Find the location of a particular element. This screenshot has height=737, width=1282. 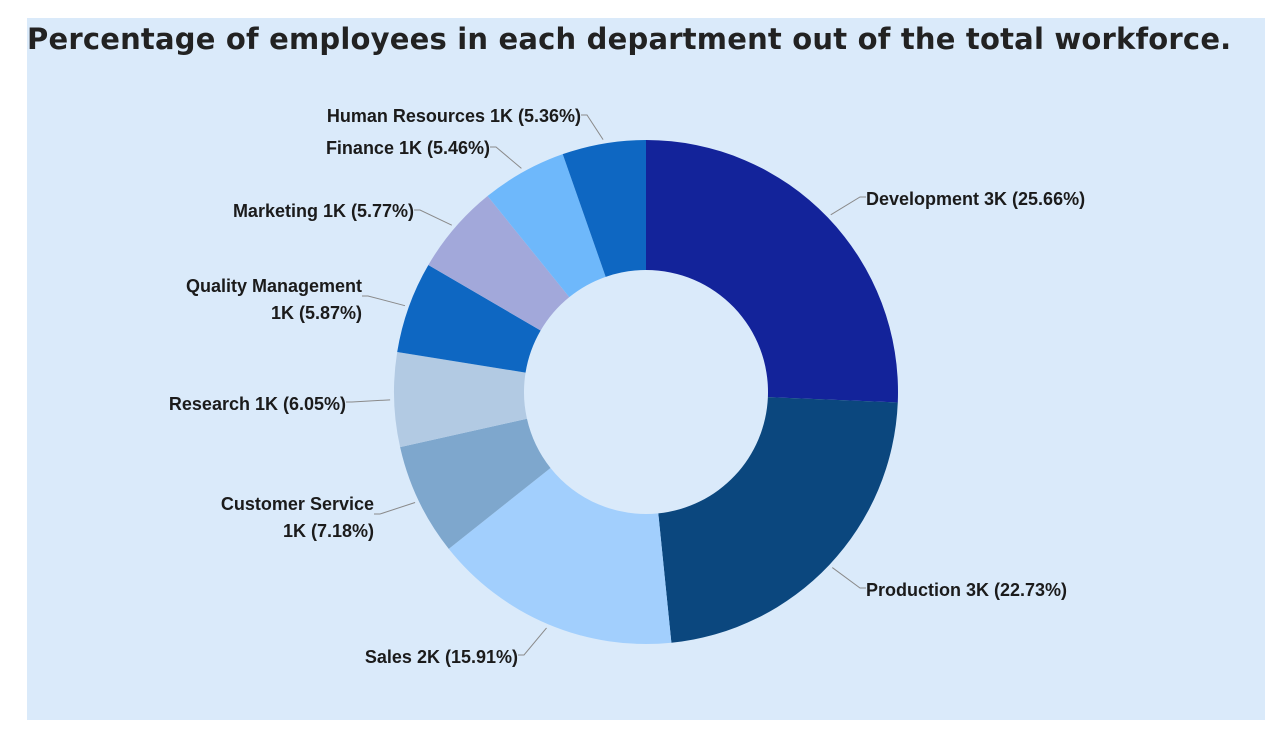

slice-label-human-resources: Human Resources 1K (5.36%) is located at coordinates (454, 116).